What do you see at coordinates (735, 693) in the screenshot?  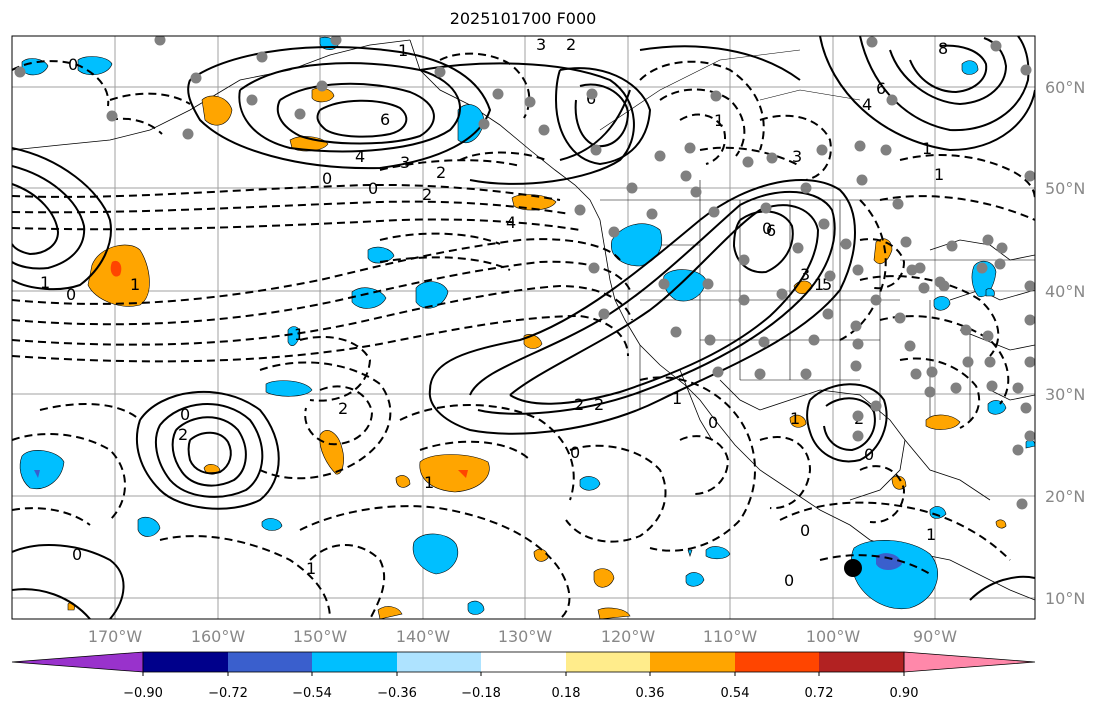 I see `colorbar-tick-label: 0.54` at bounding box center [735, 693].